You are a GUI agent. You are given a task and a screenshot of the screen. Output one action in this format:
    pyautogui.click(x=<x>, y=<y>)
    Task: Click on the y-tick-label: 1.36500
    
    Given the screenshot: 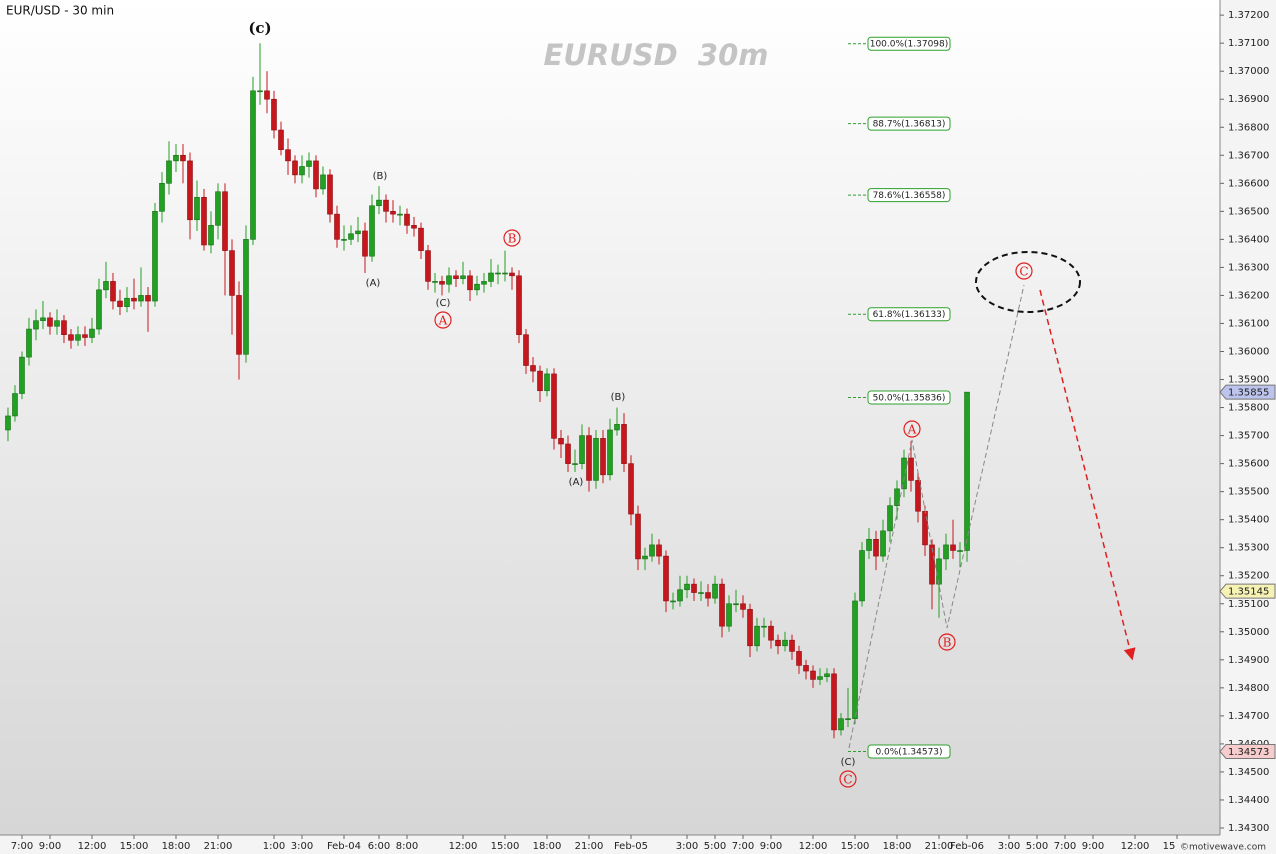 What is the action you would take?
    pyautogui.click(x=1248, y=211)
    